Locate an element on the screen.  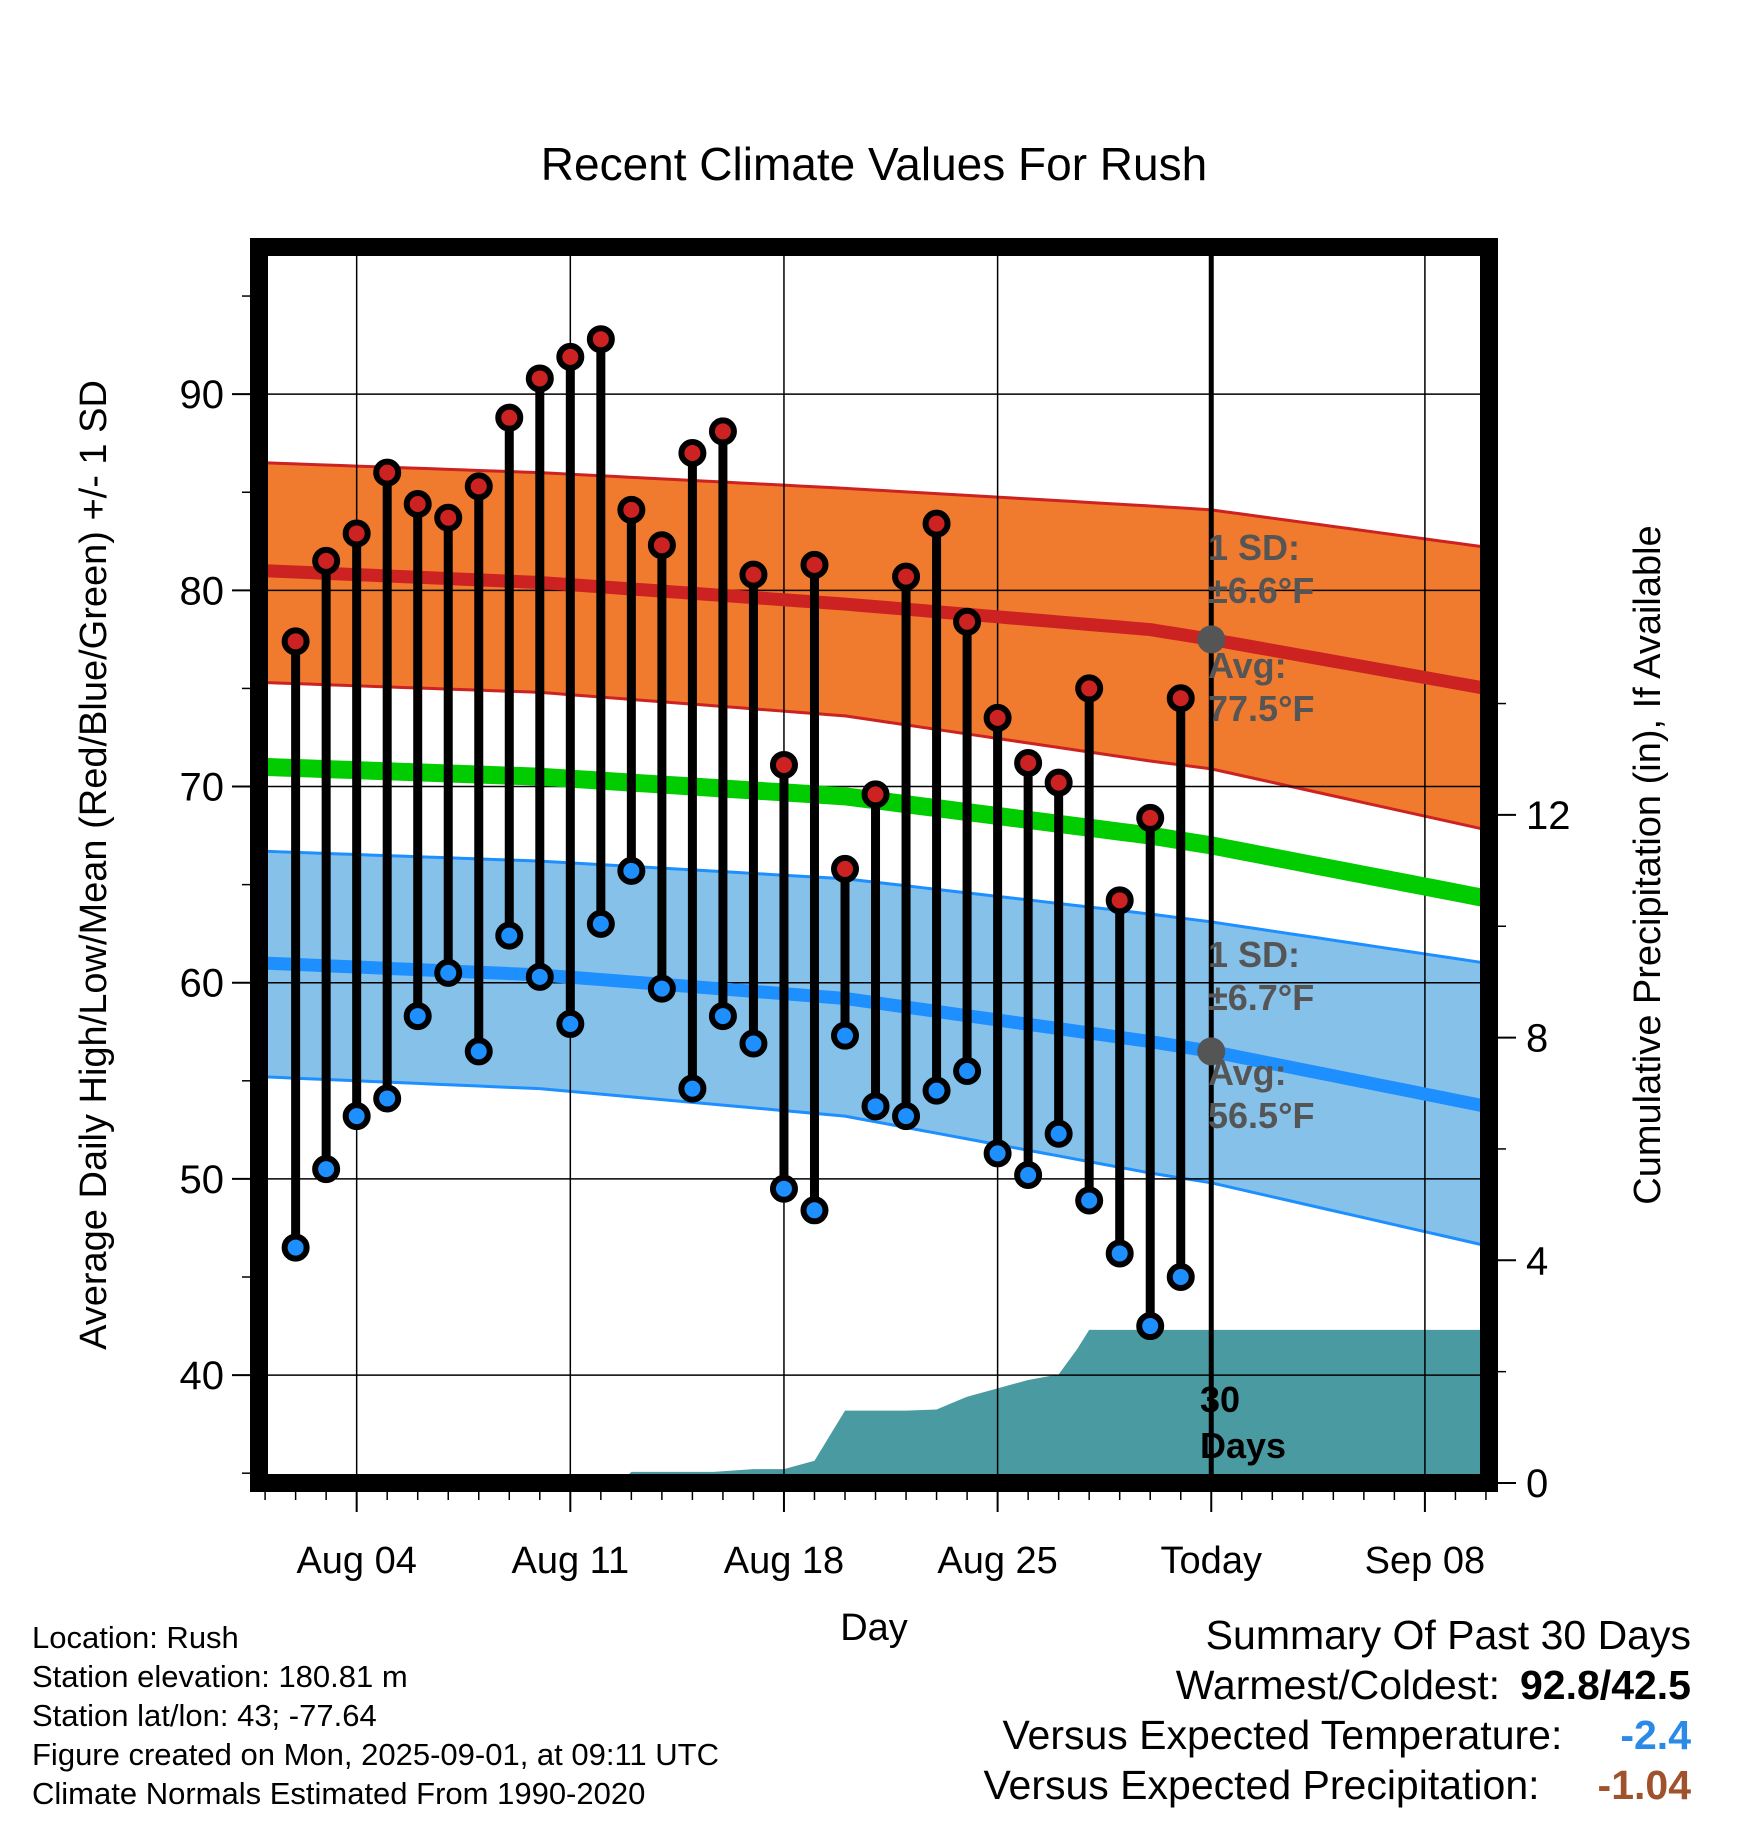
high-avg-line is located at coordinates (876, 629).